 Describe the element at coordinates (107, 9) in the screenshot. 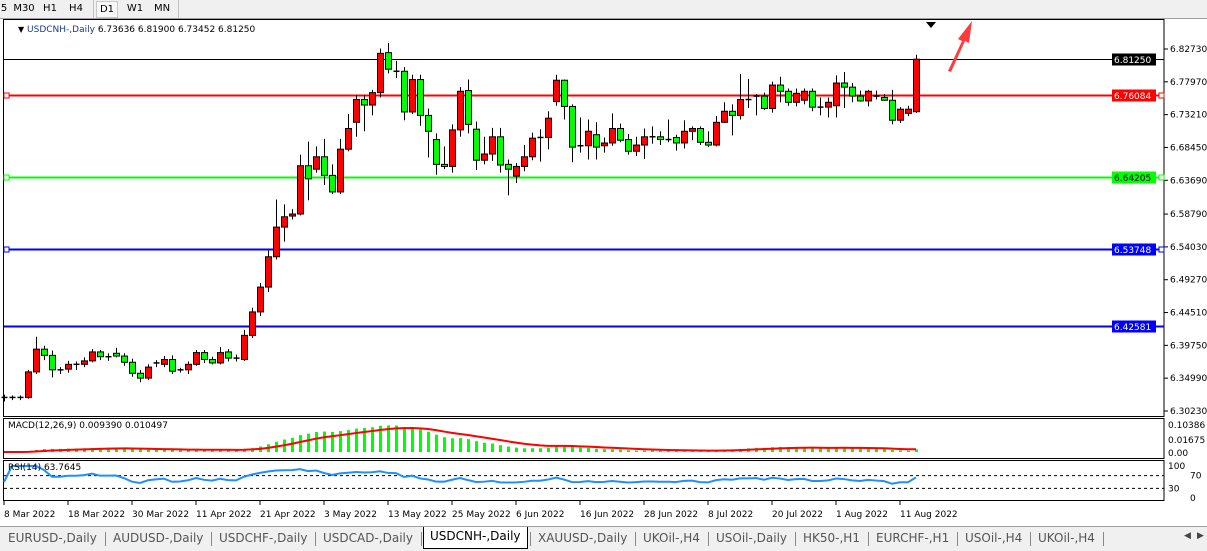

I see `tf-d1: D1` at that location.